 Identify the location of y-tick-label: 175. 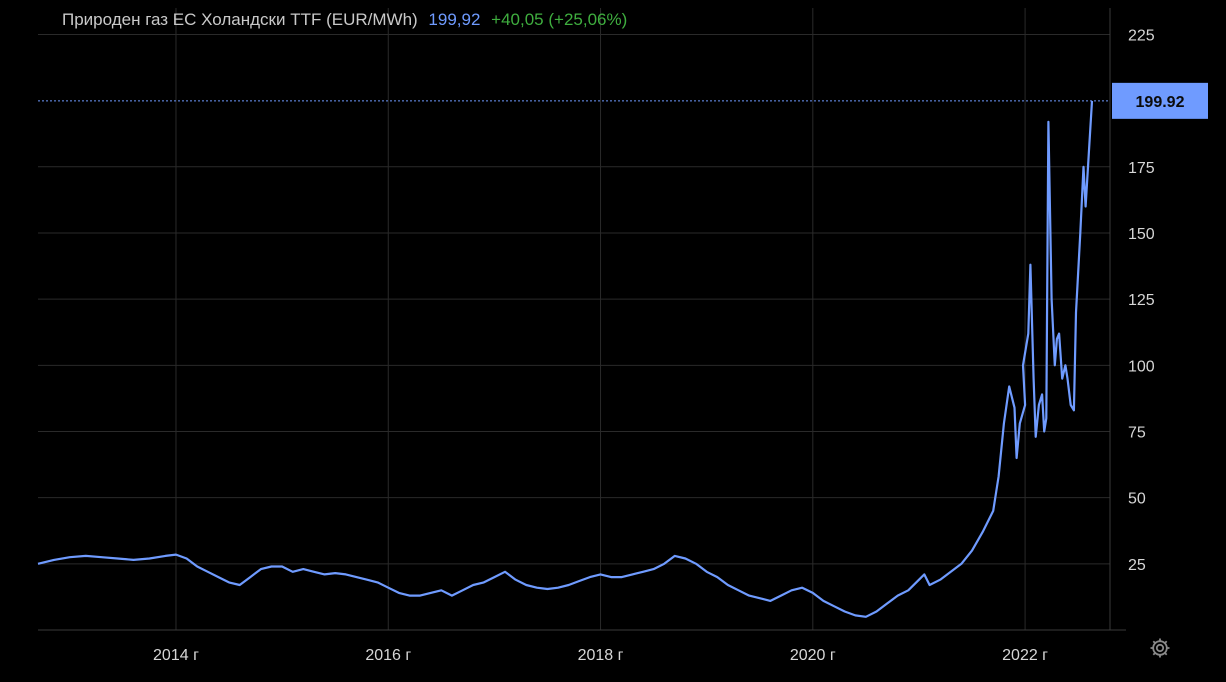
(1141, 168).